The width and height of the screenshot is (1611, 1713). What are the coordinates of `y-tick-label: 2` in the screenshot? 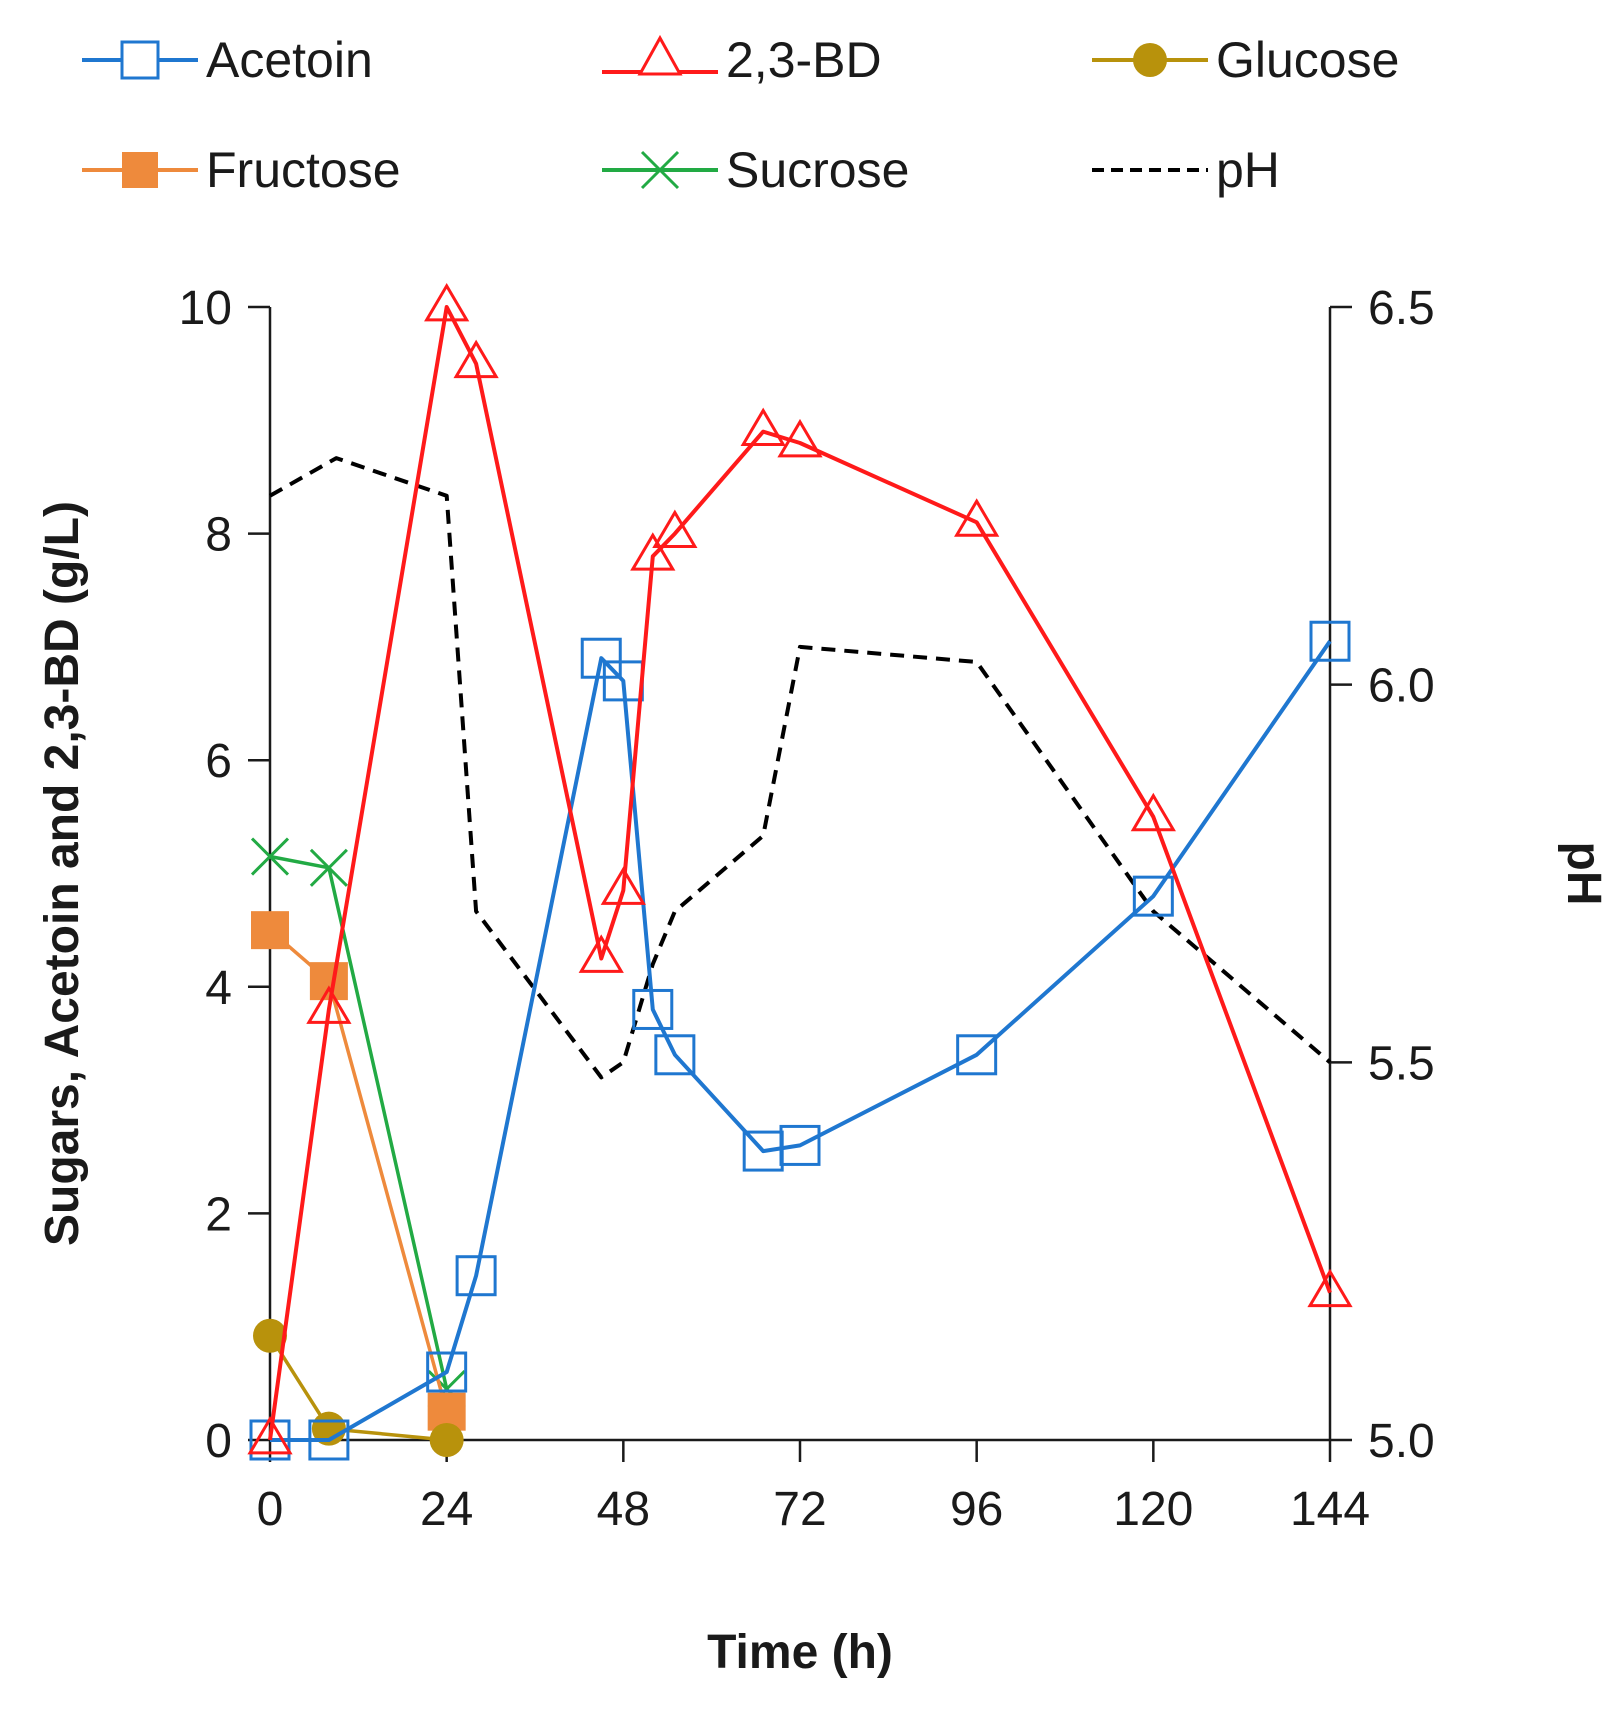 It's located at (218, 1214).